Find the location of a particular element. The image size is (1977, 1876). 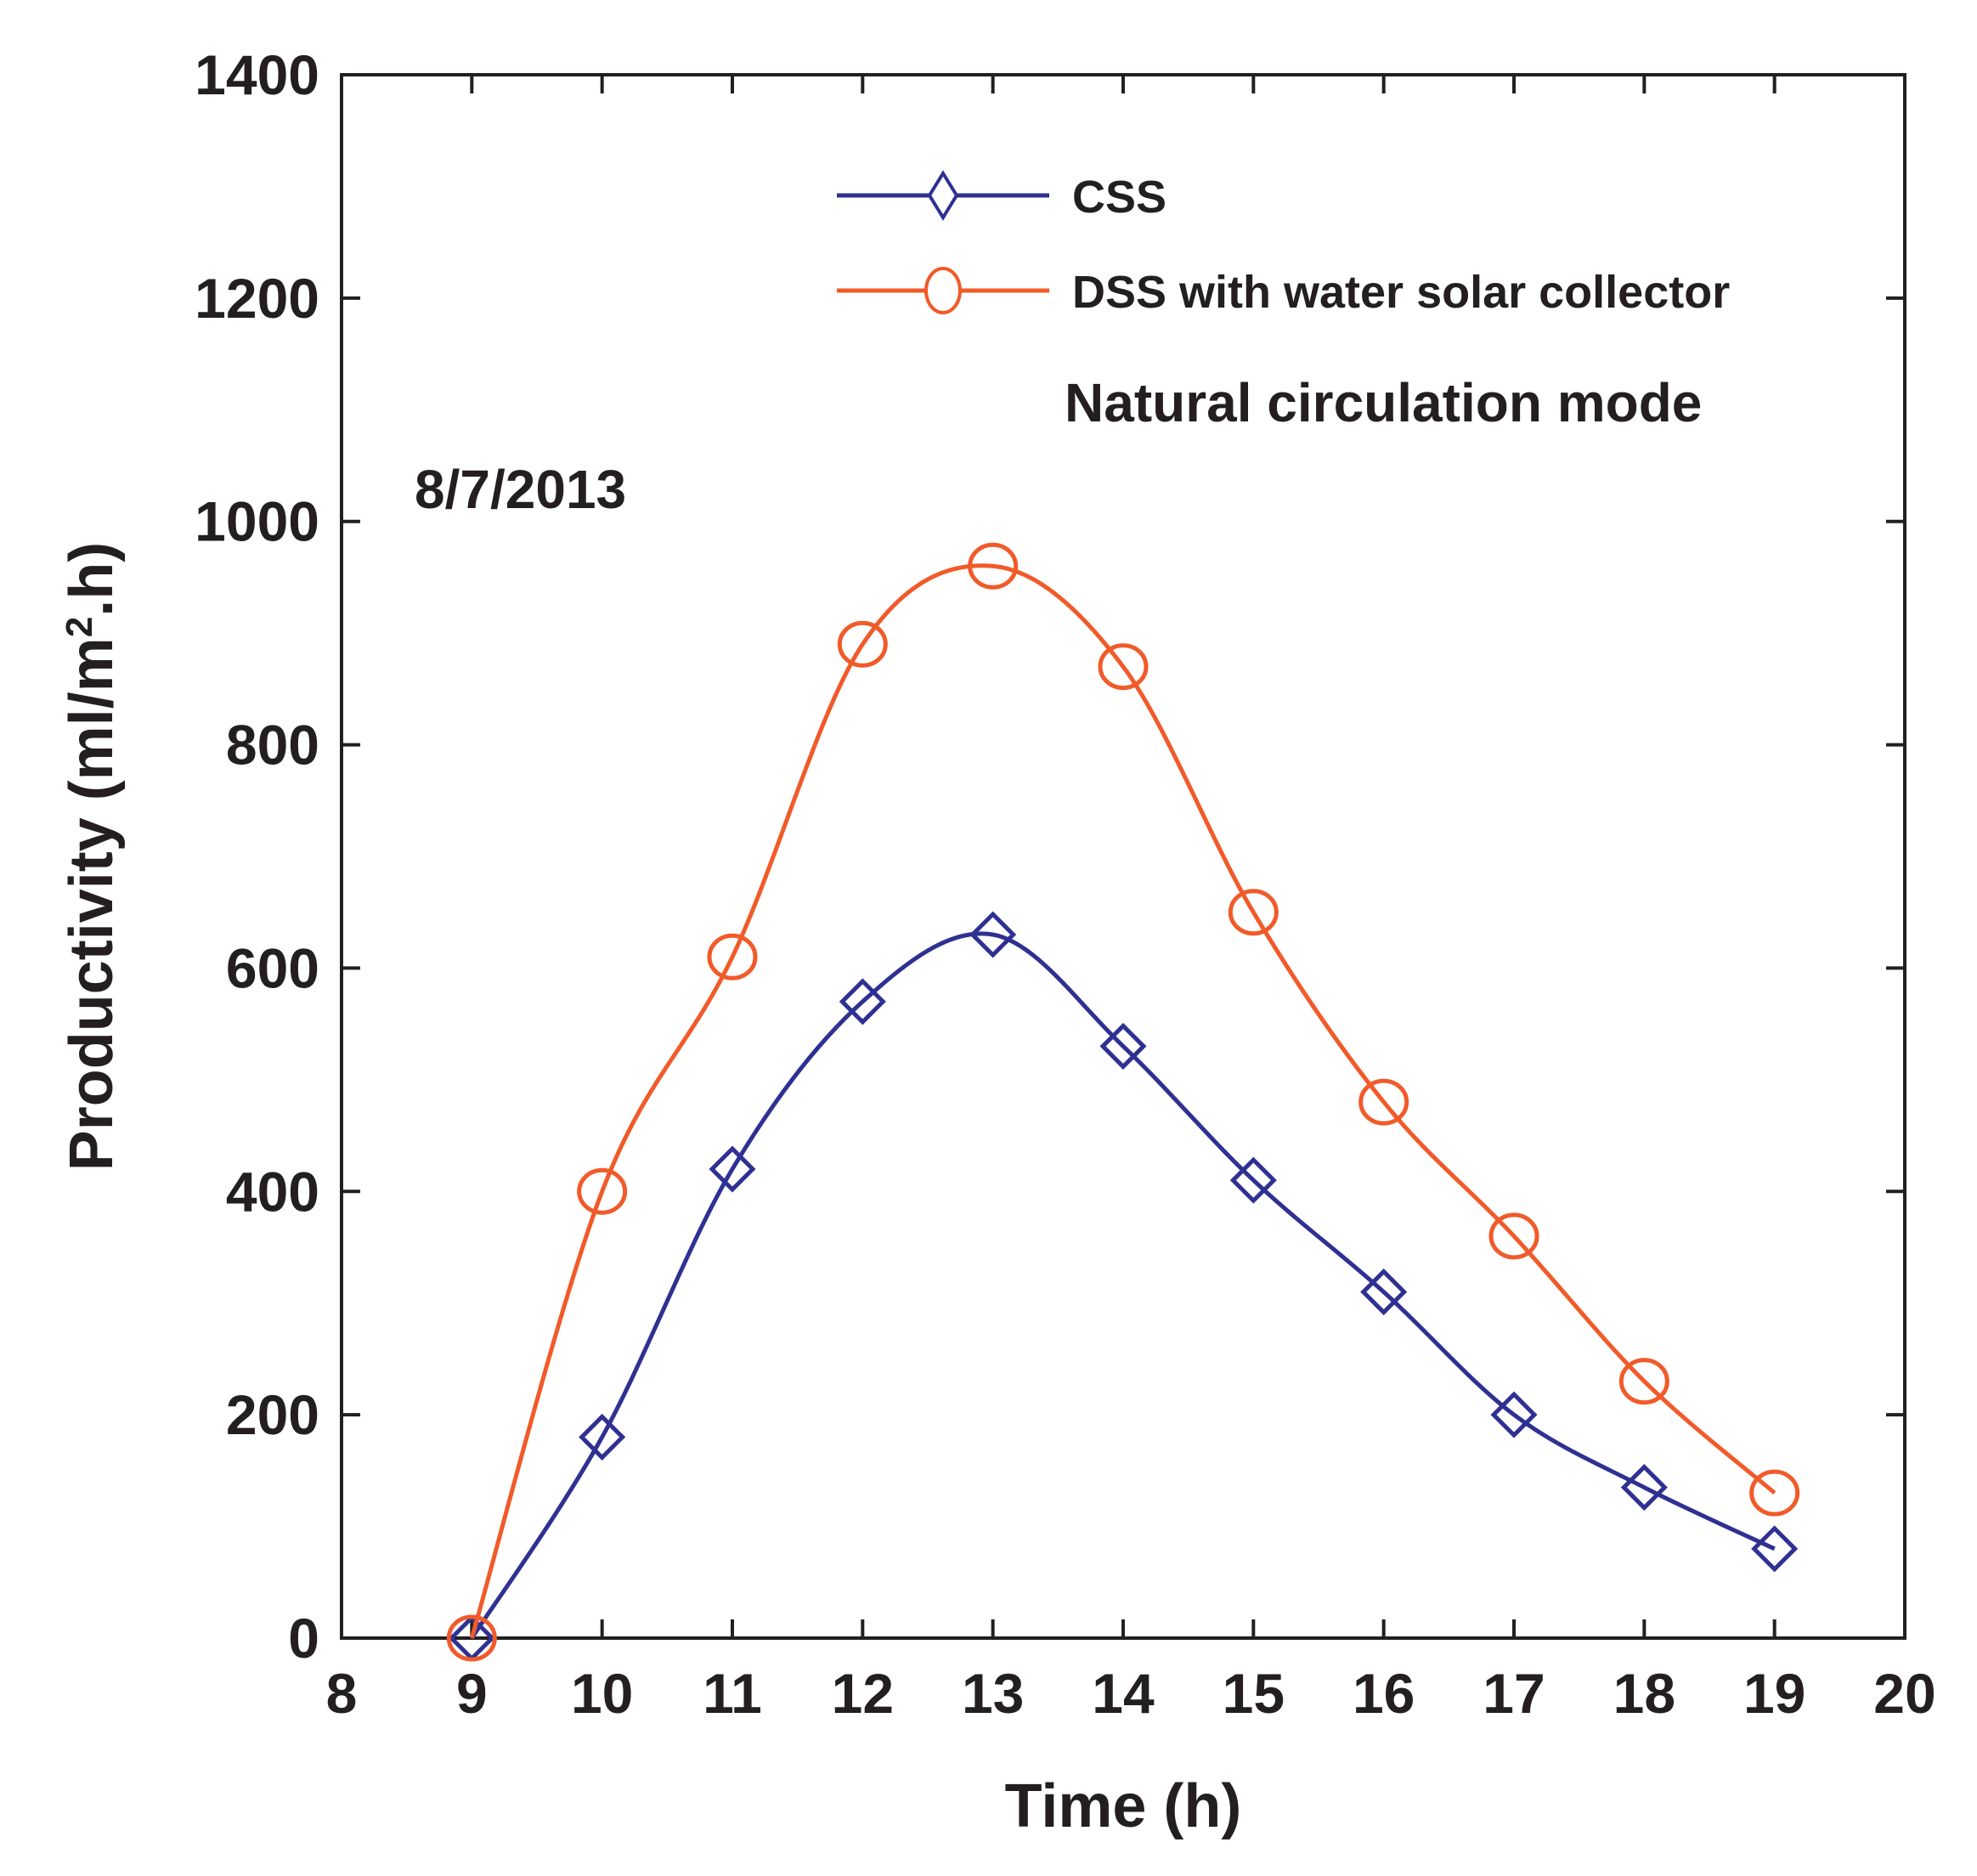

legend-css-label: CSS is located at coordinates (1119, 197).